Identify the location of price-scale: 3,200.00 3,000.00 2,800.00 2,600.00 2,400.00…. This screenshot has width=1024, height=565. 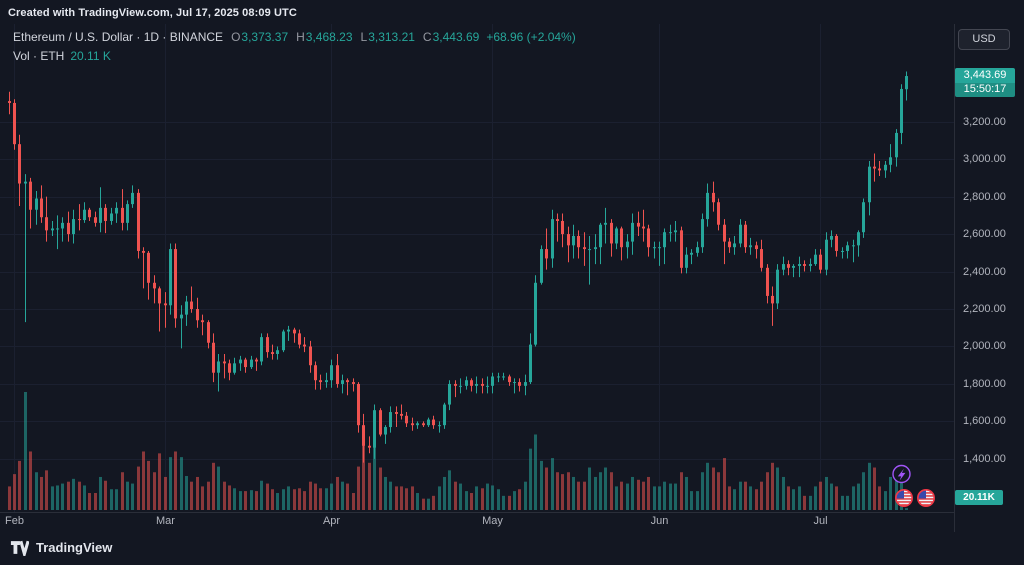
(990, 266).